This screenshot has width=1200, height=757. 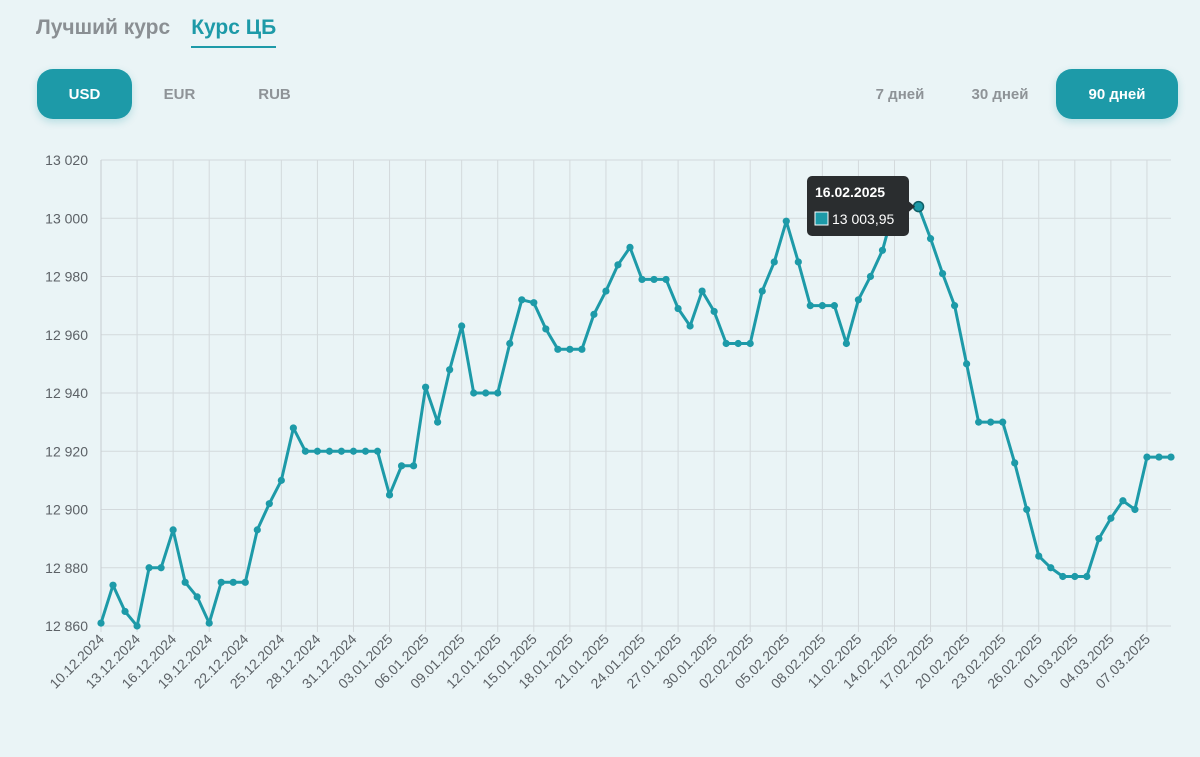 What do you see at coordinates (1000, 94) in the screenshot?
I see `period-30-days-button: 30 дней` at bounding box center [1000, 94].